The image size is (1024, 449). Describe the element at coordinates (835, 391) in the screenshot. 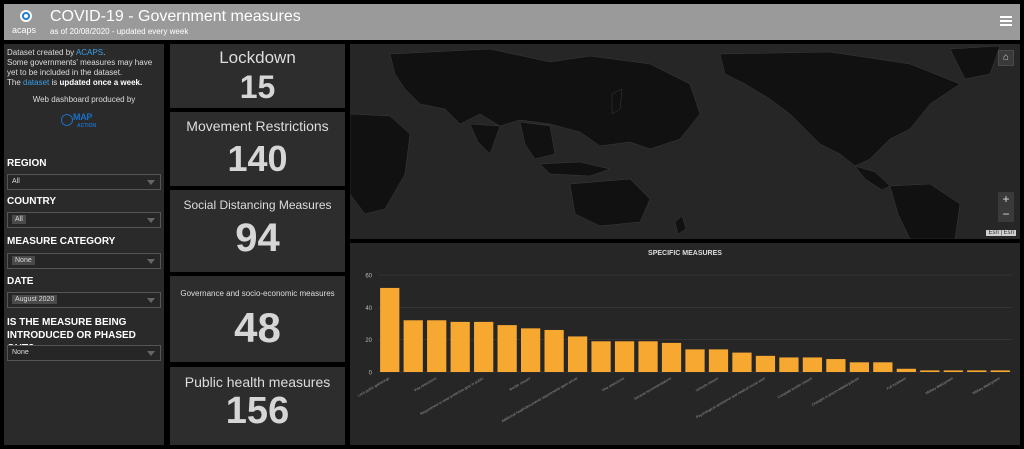

I see `x-tick-label: Changes in prison-related policies` at that location.